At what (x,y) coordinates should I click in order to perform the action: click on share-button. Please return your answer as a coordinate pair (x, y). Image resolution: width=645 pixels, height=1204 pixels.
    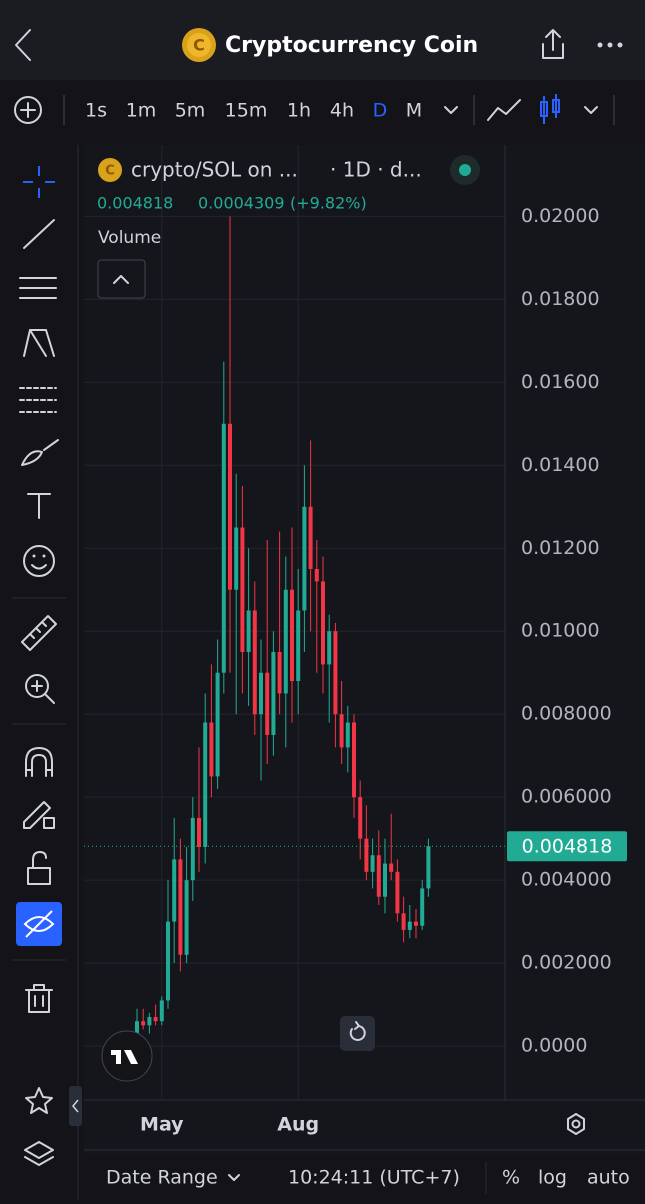
    Looking at the image, I should click on (553, 44).